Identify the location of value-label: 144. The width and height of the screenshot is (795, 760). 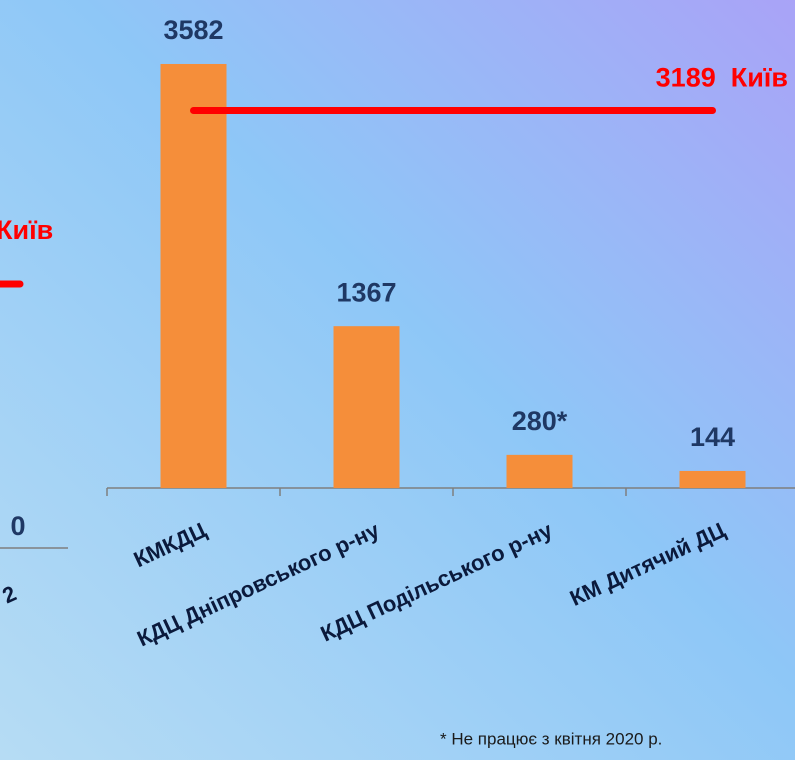
(712, 437).